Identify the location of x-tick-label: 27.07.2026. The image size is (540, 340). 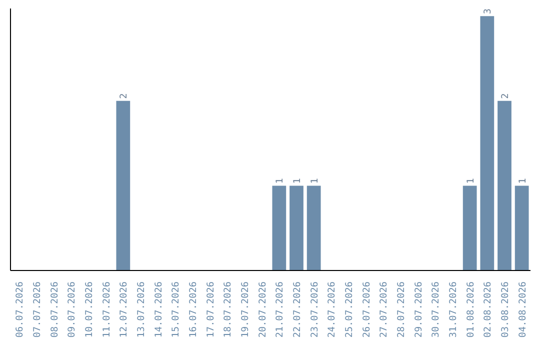
(384, 309).